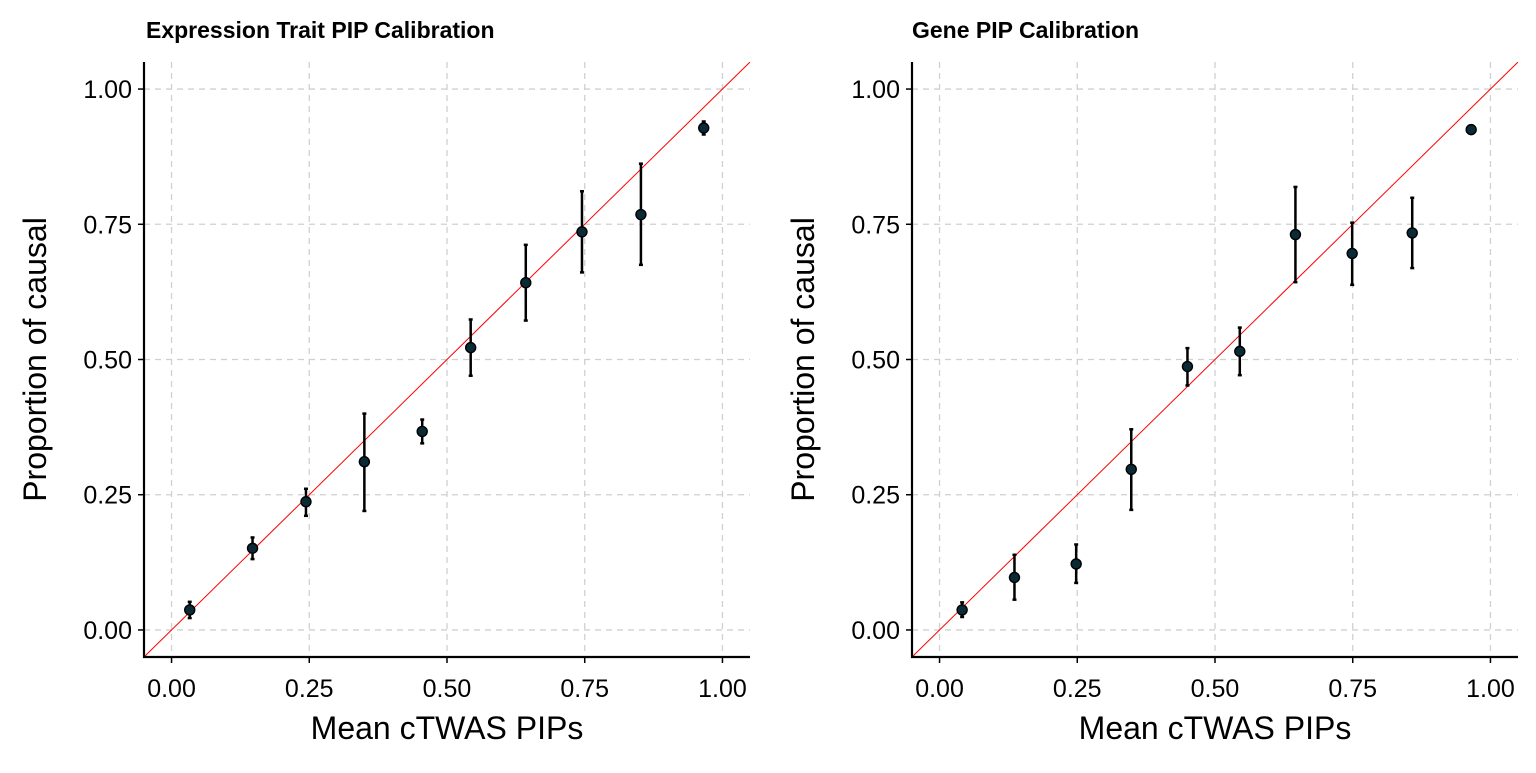 This screenshot has height=773, width=1536. What do you see at coordinates (320, 30) in the screenshot?
I see `chart-title: Expression Trait PIP Calibration` at bounding box center [320, 30].